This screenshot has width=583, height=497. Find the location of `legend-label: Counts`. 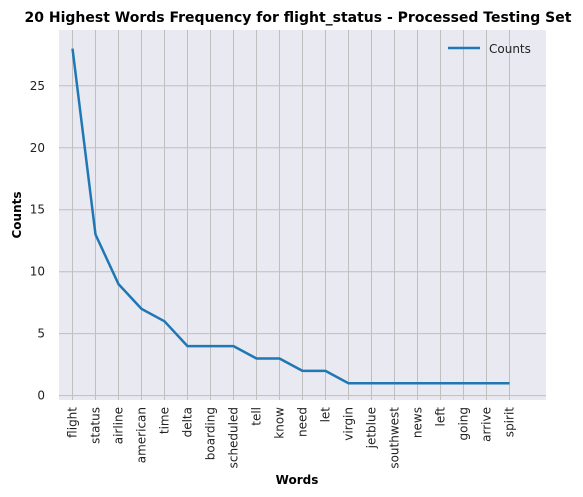

legend-label: Counts is located at coordinates (510, 49).